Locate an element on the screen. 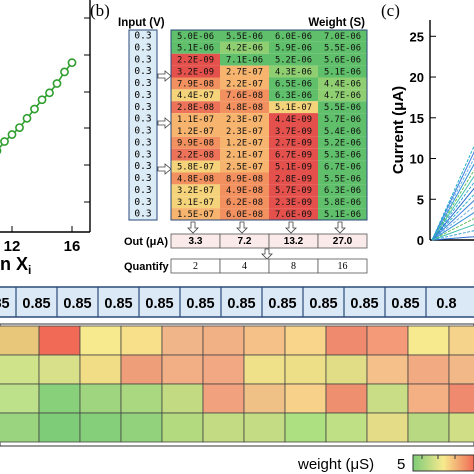 The width and height of the screenshot is (474, 474). out-label: Out (μA) is located at coordinates (146, 242).